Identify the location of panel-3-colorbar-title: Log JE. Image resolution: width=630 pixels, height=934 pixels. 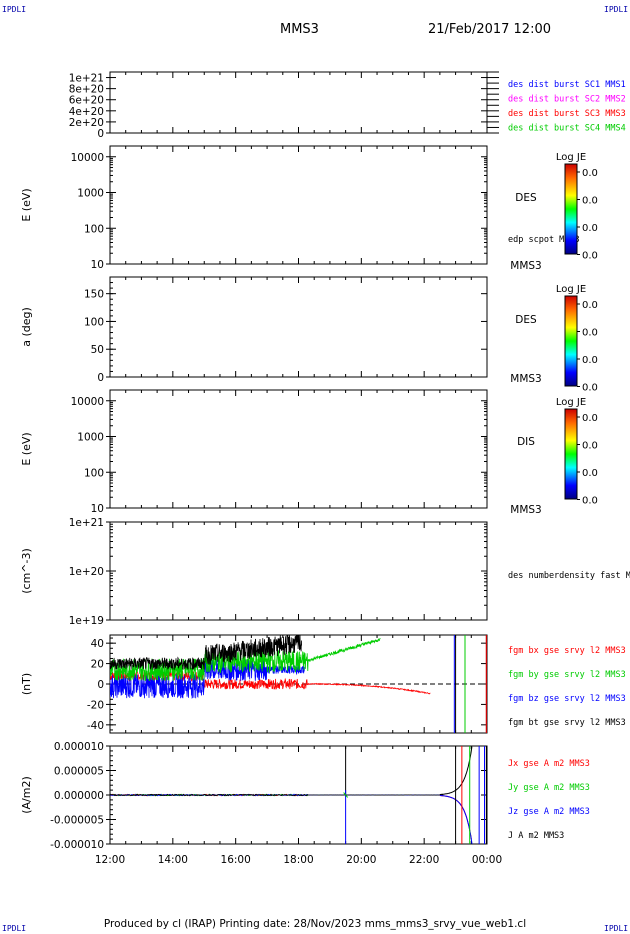
(571, 402).